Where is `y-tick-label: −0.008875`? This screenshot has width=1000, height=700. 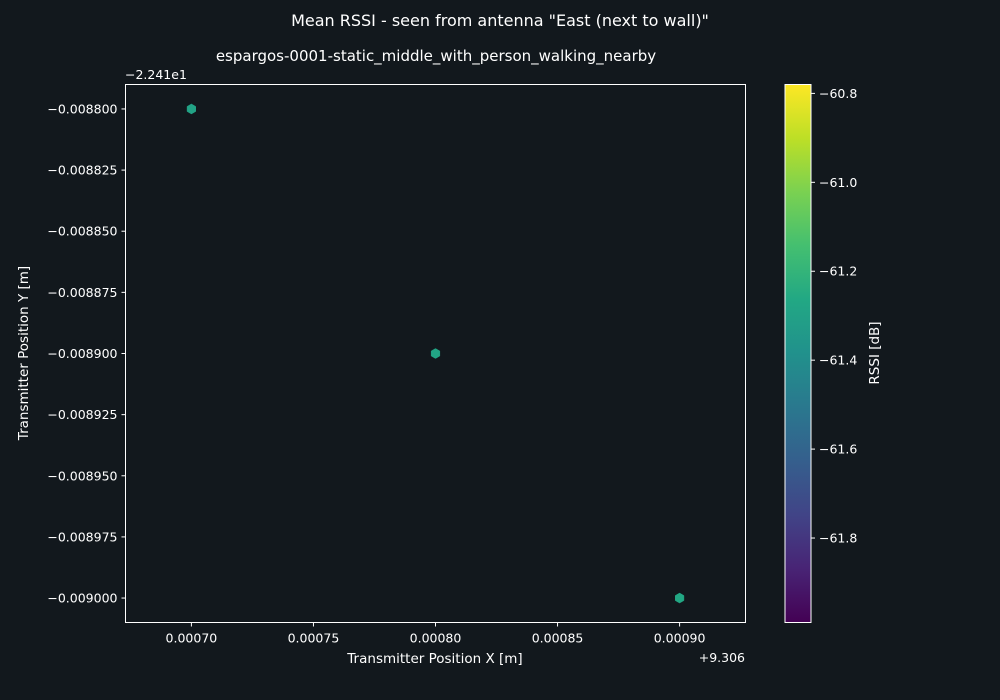 y-tick-label: −0.008875 is located at coordinates (82, 292).